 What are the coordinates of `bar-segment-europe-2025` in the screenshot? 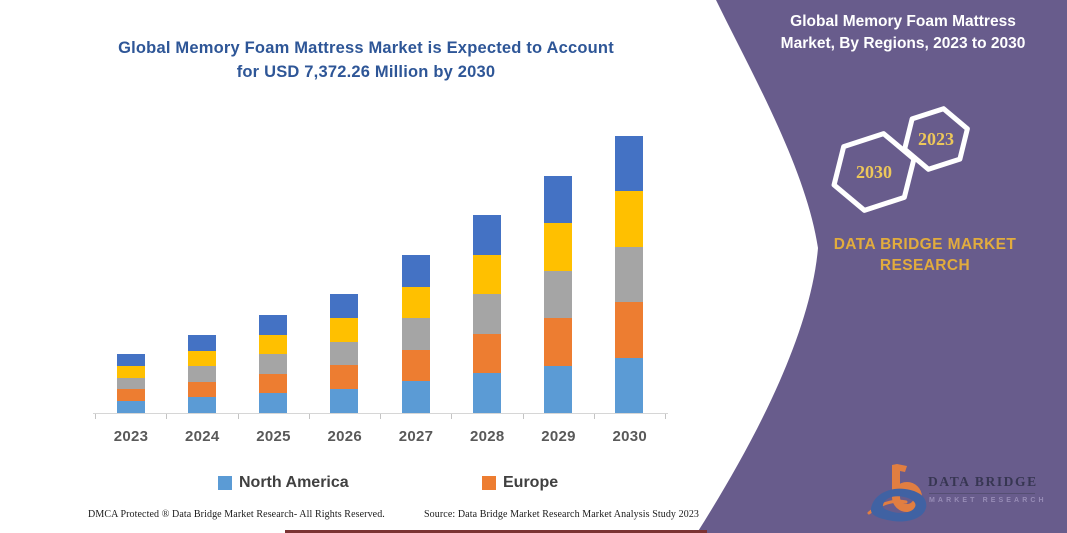 It's located at (273, 383).